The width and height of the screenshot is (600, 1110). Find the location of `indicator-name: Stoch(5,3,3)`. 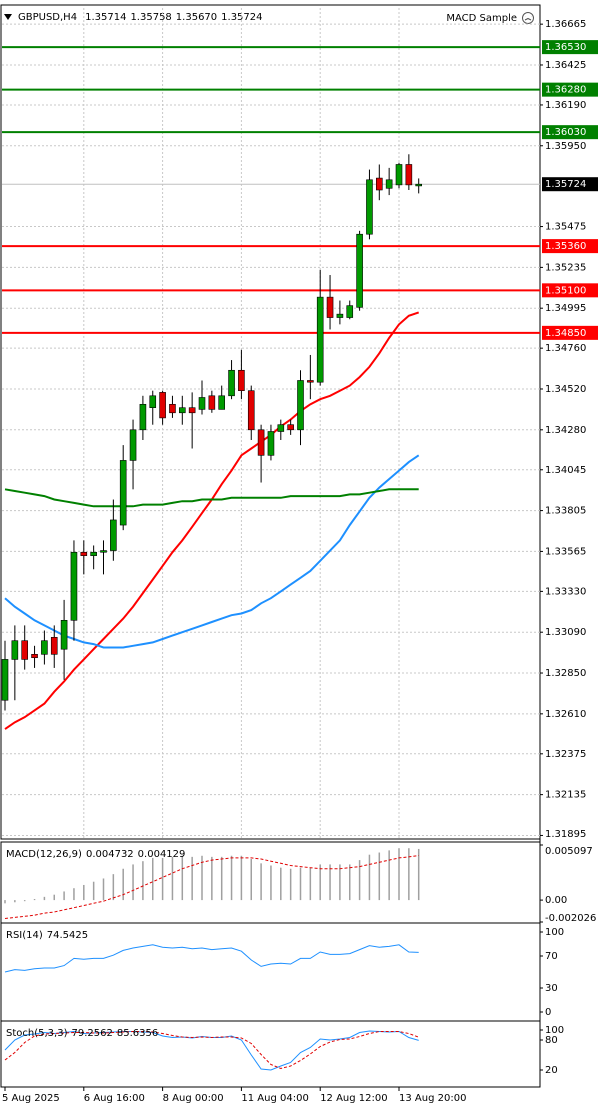

indicator-name: Stoch(5,3,3) is located at coordinates (37, 1033).